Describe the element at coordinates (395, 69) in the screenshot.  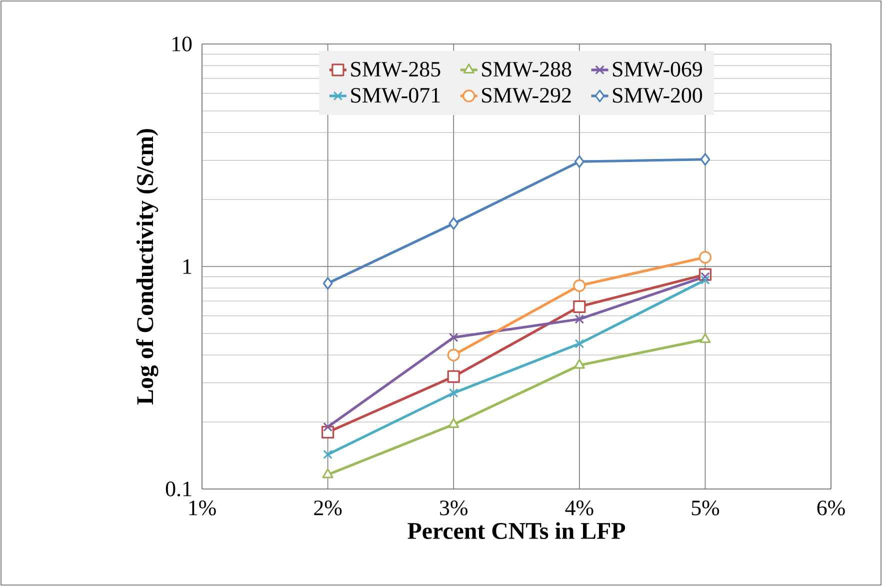
I see `legend-label: SMW-285` at that location.